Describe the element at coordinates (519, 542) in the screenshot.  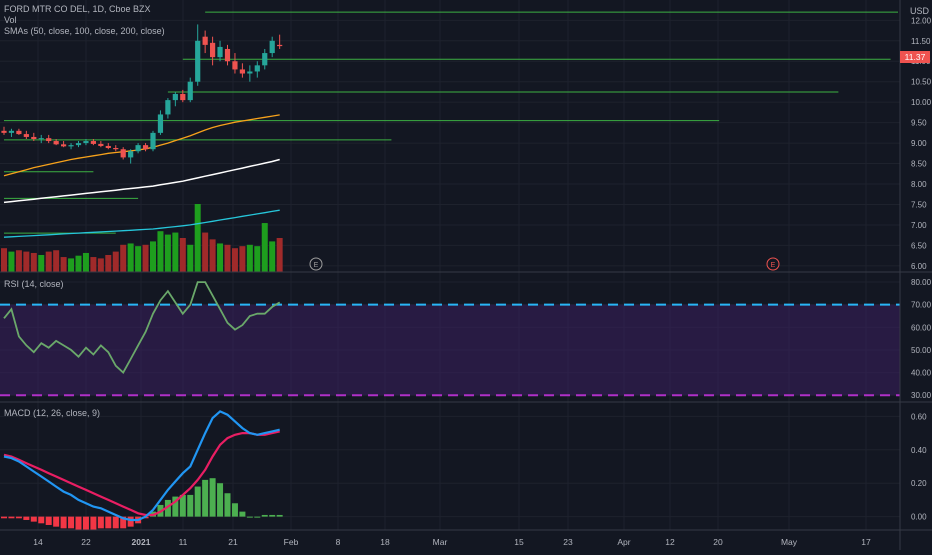
I see `time-tick-label: 15` at that location.